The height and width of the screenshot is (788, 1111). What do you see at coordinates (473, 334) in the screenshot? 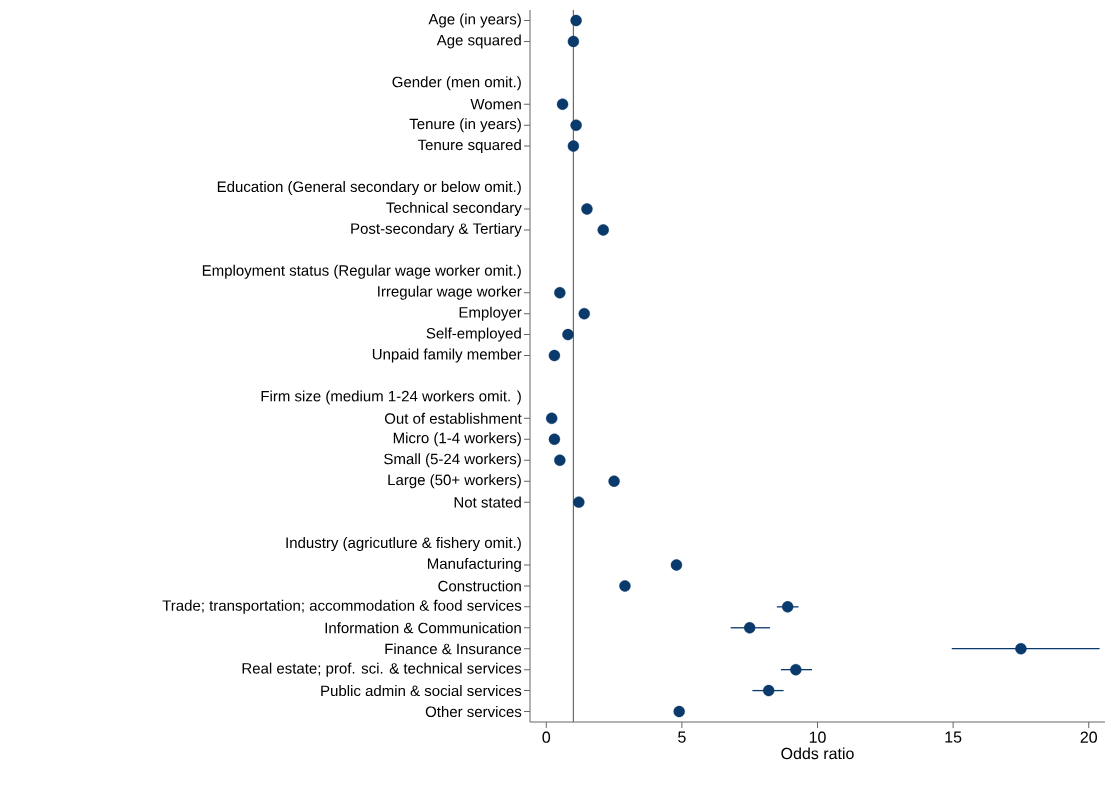
I see `y-tick-label: Self-employed` at bounding box center [473, 334].